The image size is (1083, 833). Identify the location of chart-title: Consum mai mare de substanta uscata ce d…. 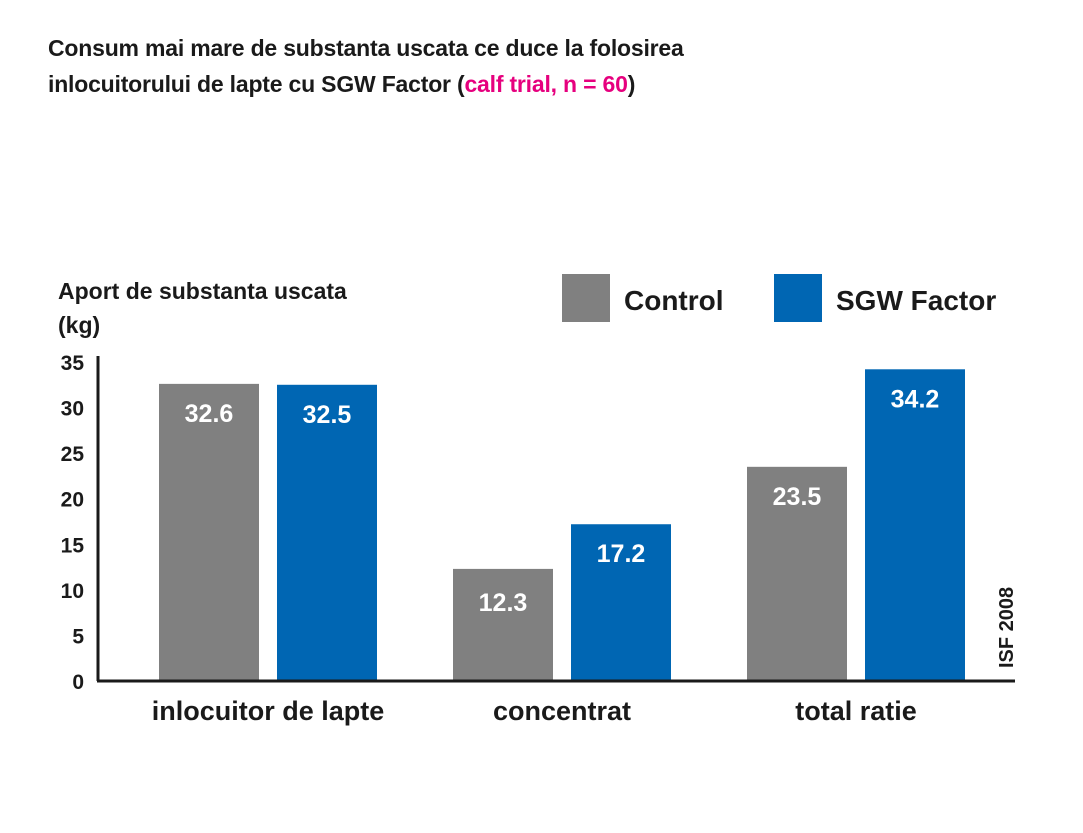
(366, 66).